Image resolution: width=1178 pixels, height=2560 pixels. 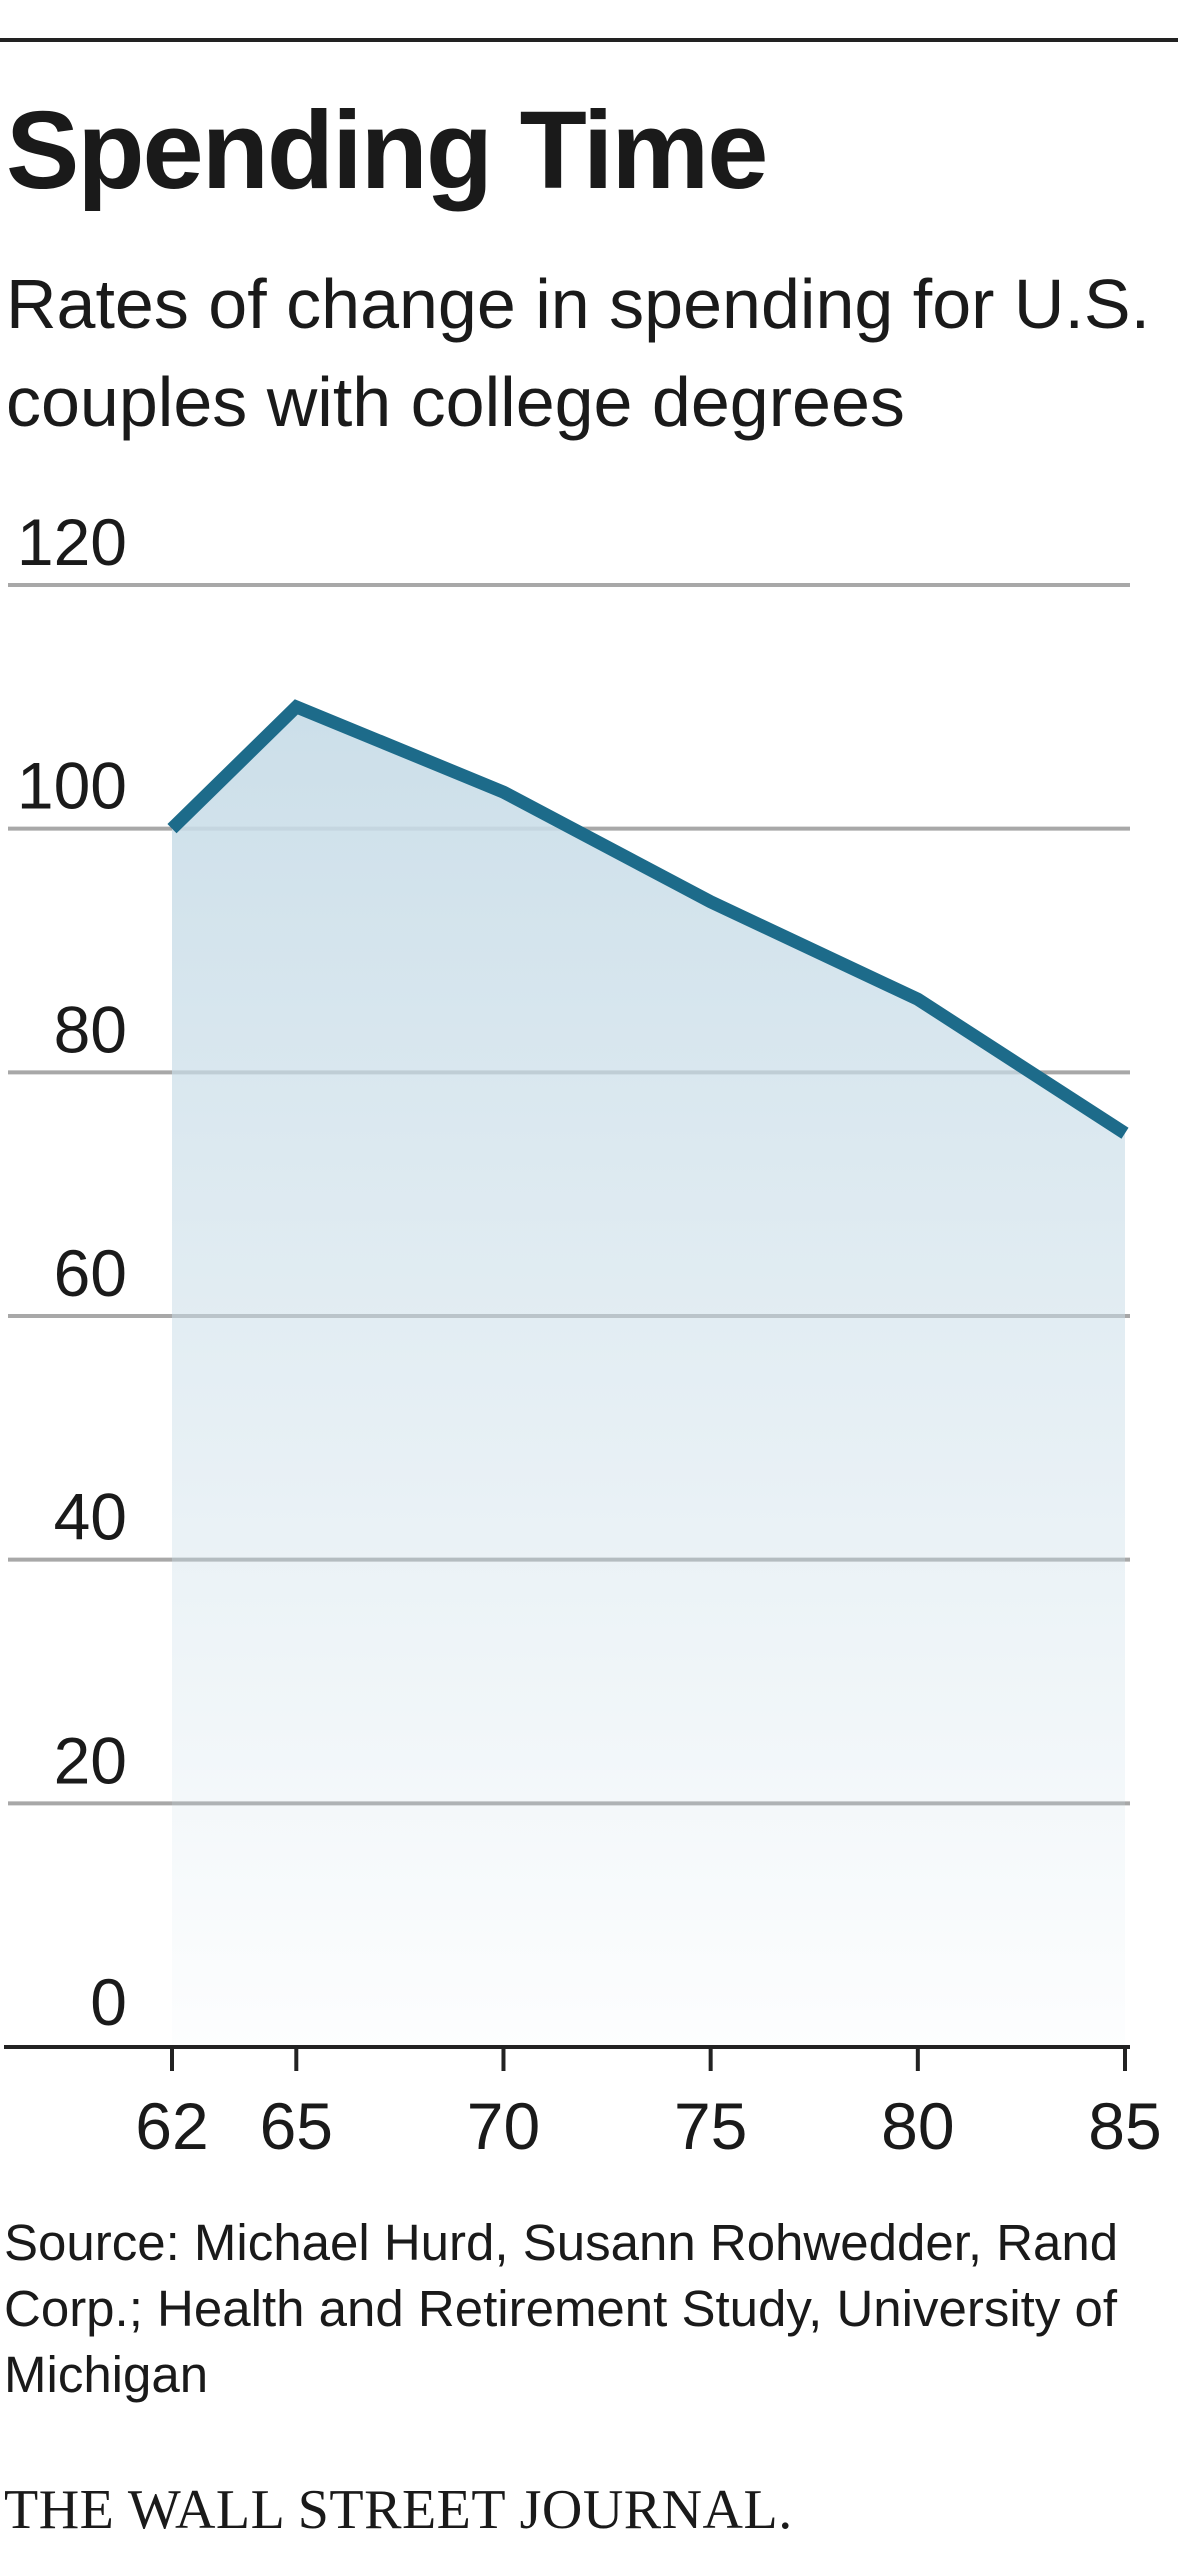 I want to click on y-tick-label: 0, so click(x=108, y=2002).